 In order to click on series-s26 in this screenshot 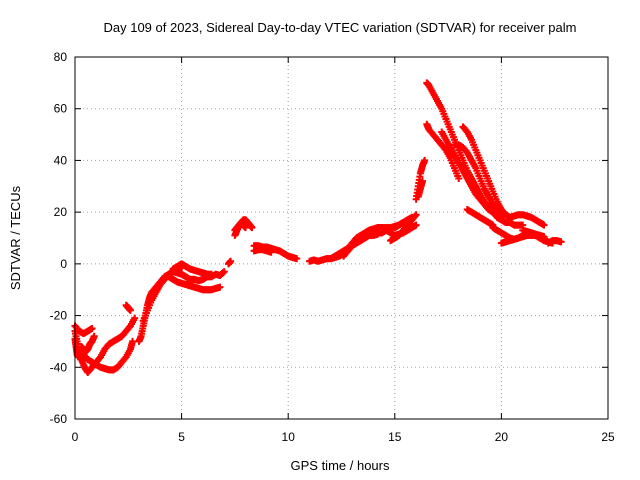, I will do `click(503, 176)`.